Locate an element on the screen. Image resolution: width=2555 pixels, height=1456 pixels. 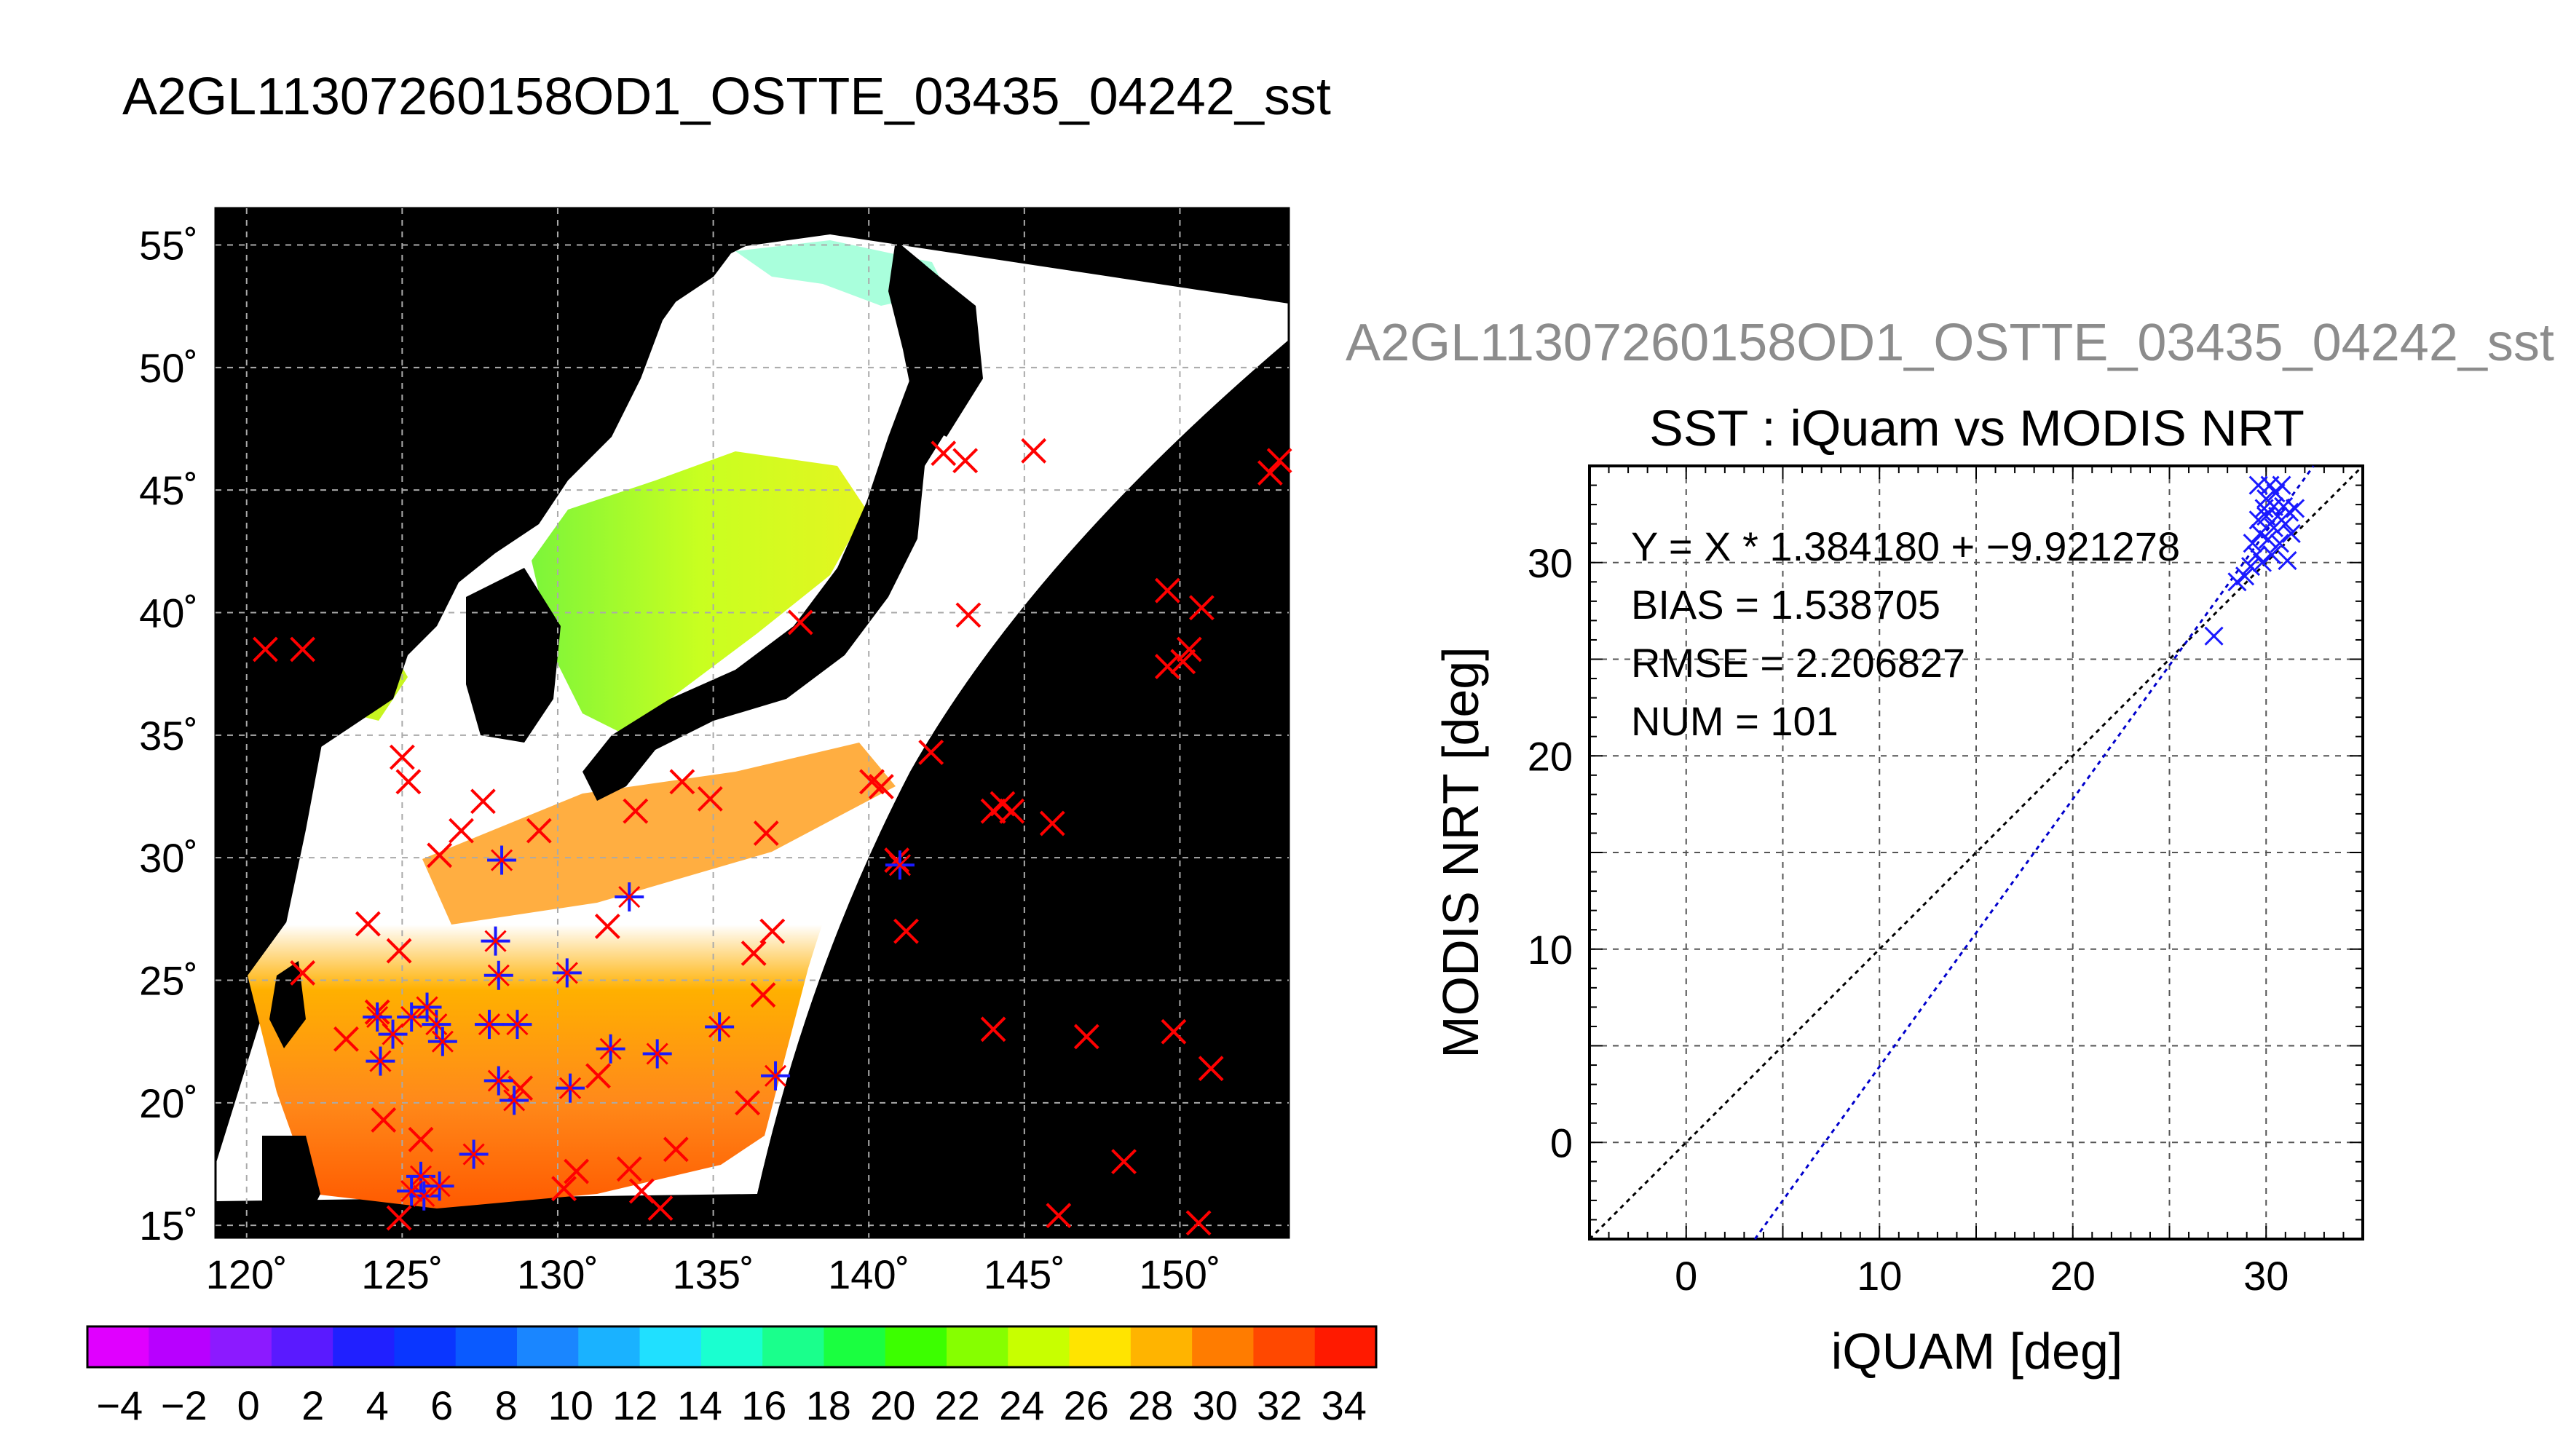
colorbar-tick-label: 2 is located at coordinates (312, 1405).